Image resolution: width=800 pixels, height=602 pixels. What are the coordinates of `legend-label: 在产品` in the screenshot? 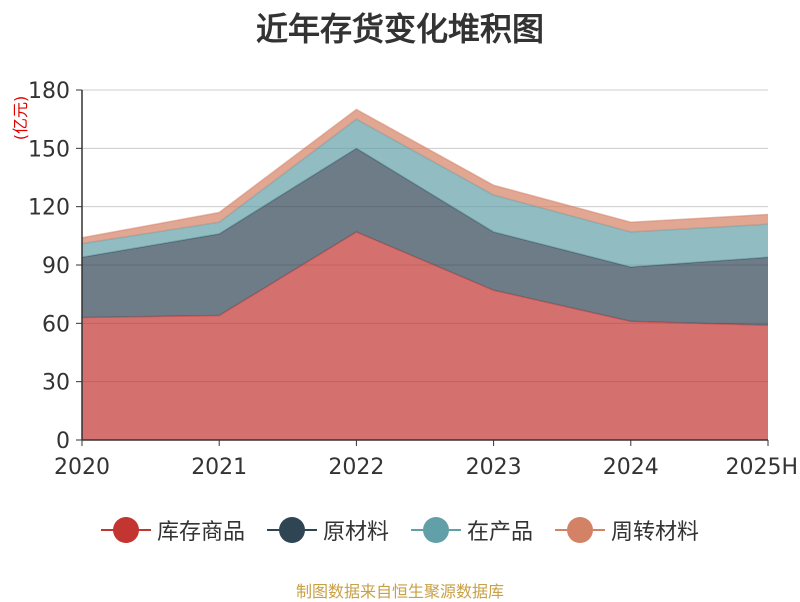 It's located at (500, 532).